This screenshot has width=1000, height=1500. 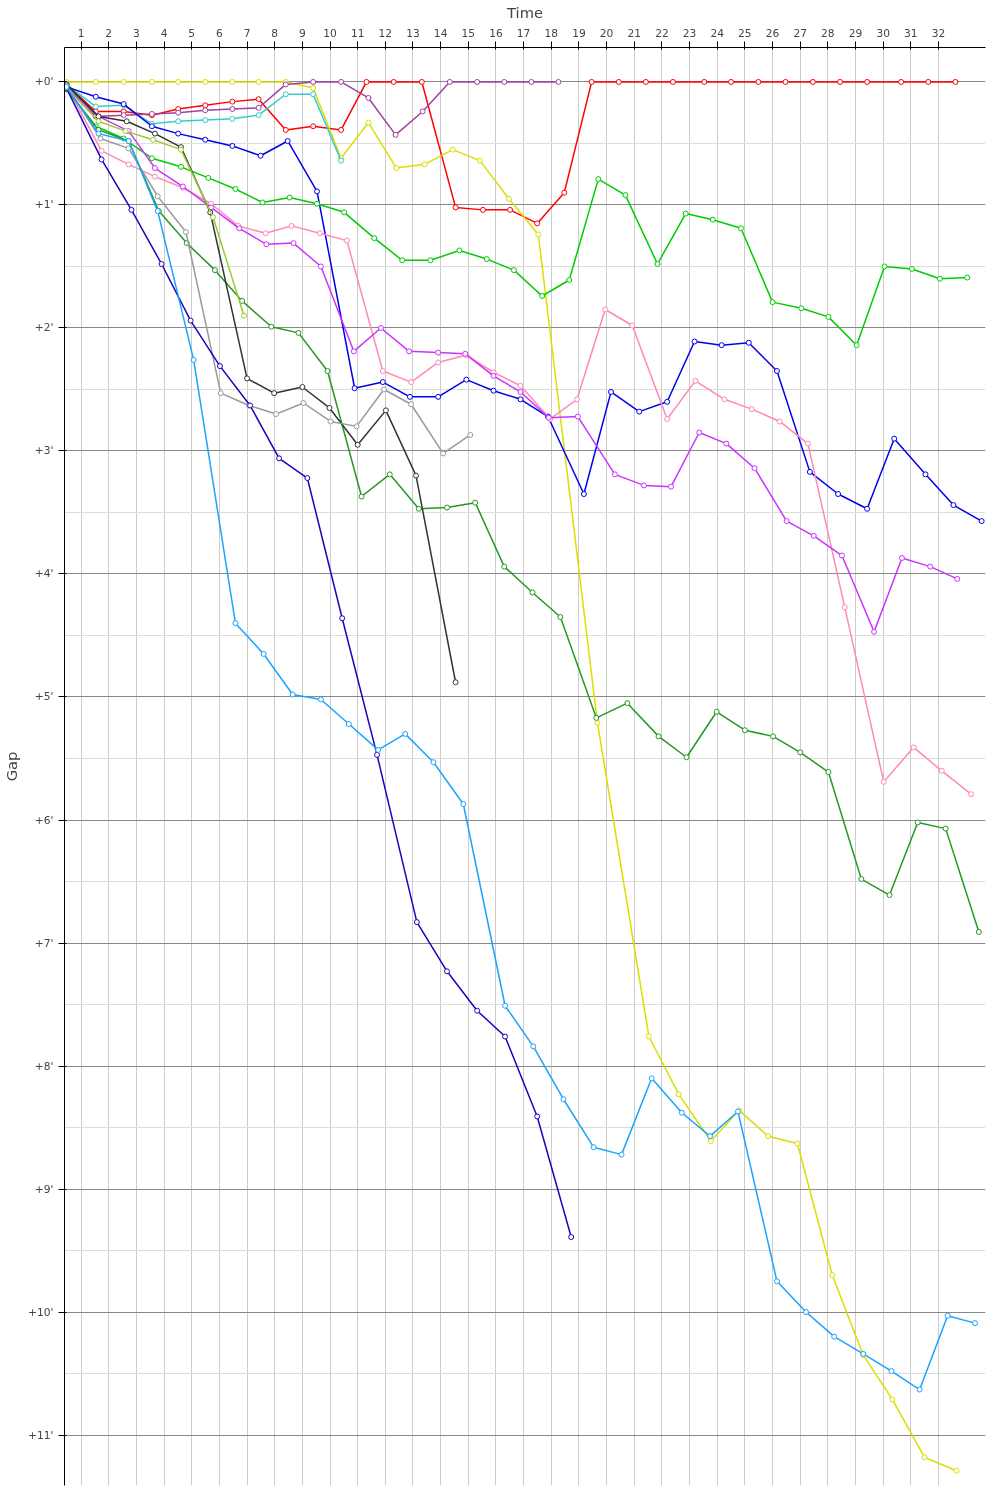 I want to click on y-axis-title: Gap, so click(x=12, y=766).